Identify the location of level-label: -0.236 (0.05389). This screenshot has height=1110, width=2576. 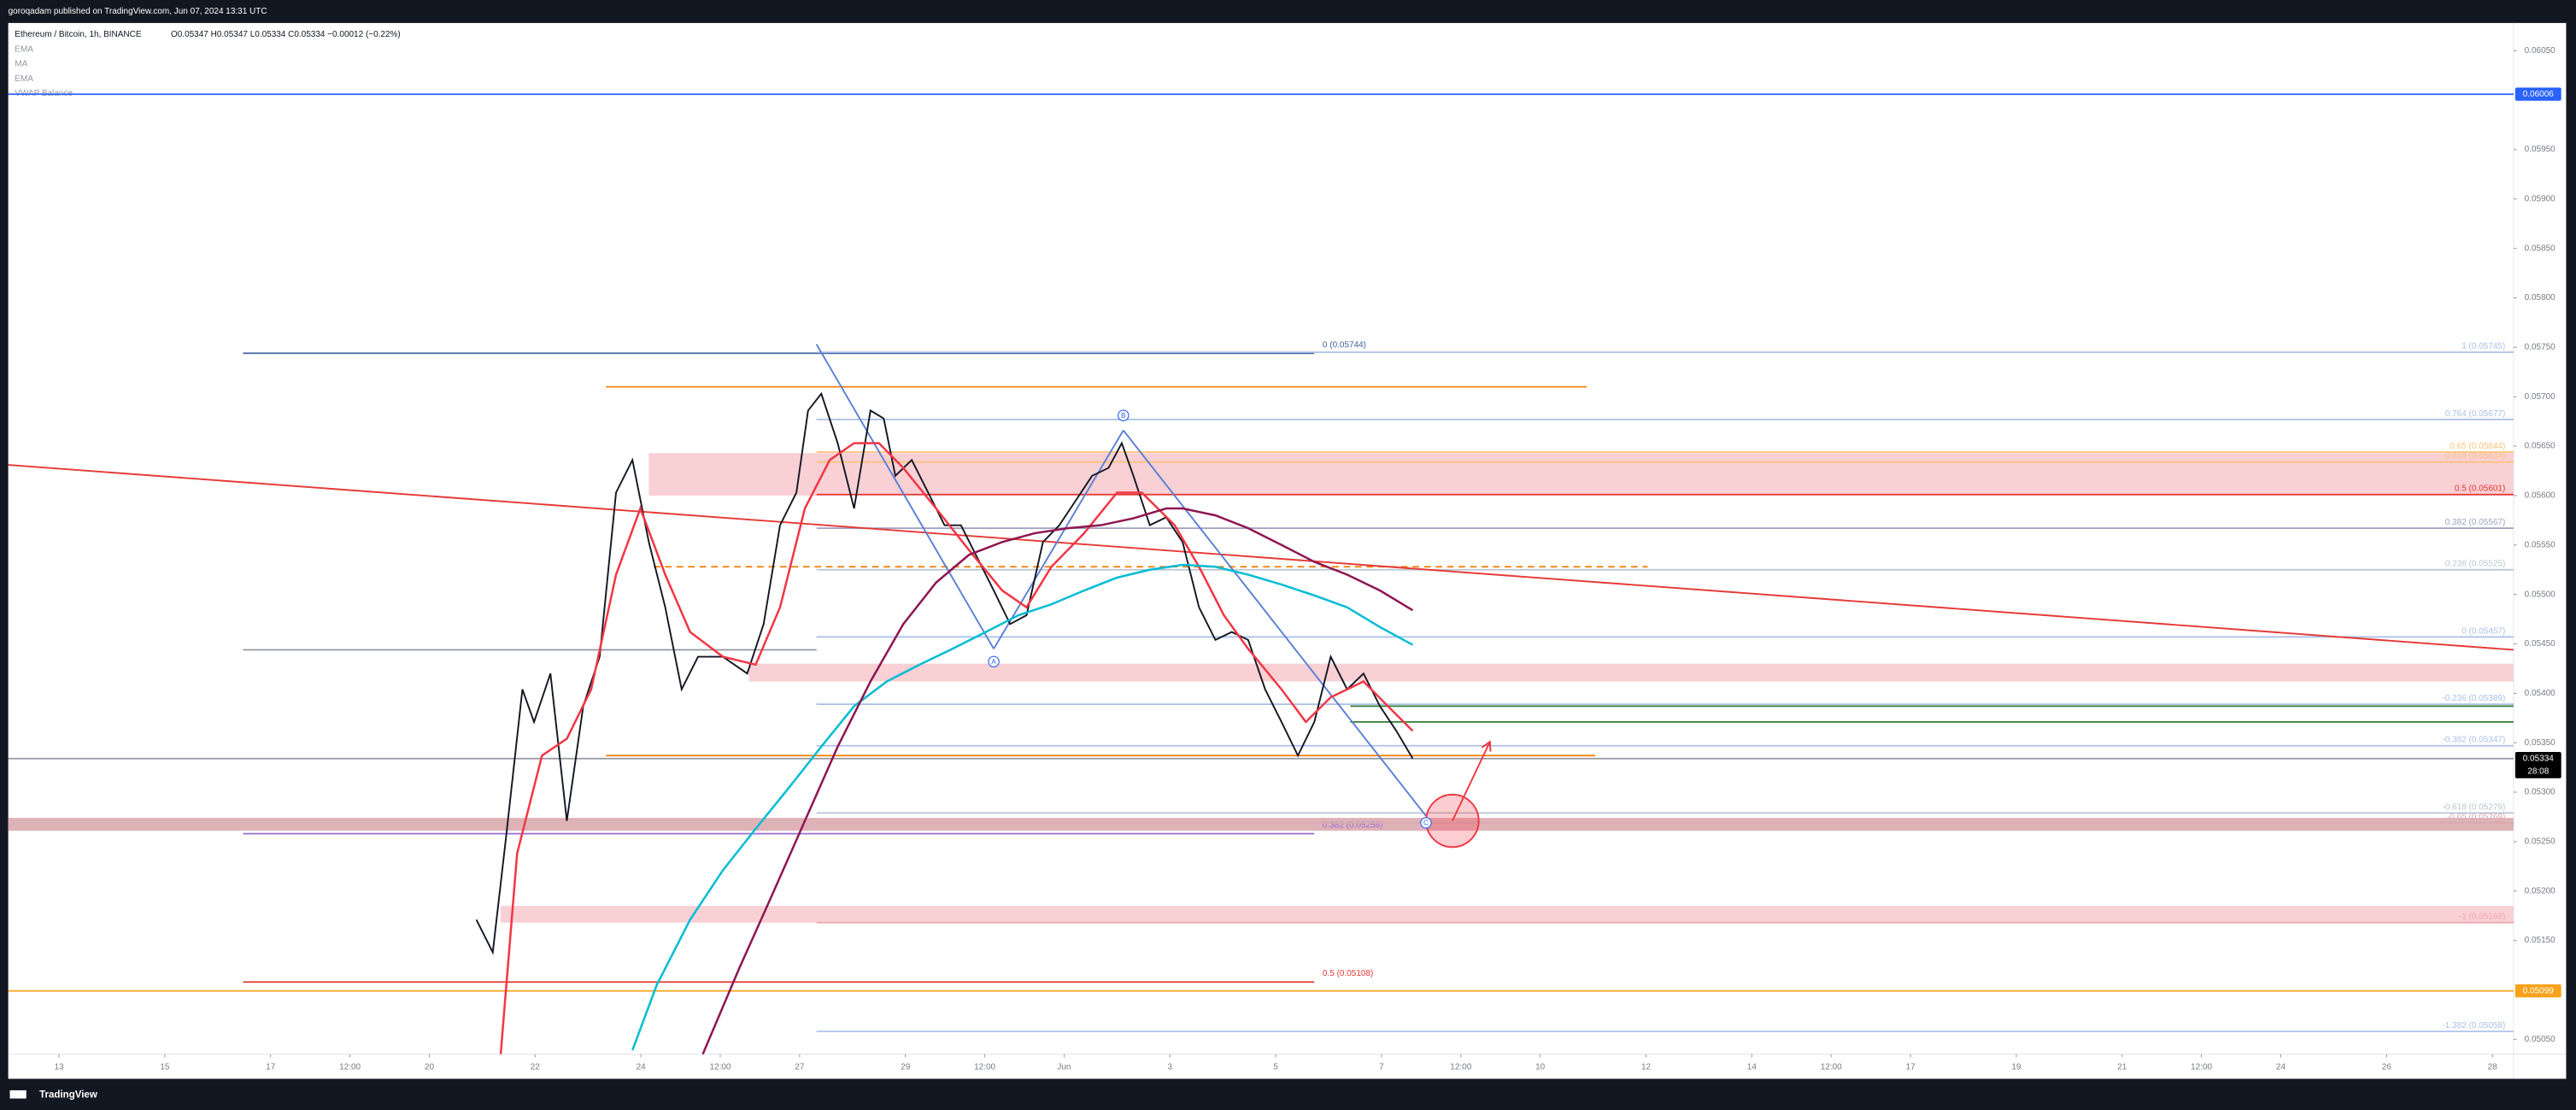
(2473, 699).